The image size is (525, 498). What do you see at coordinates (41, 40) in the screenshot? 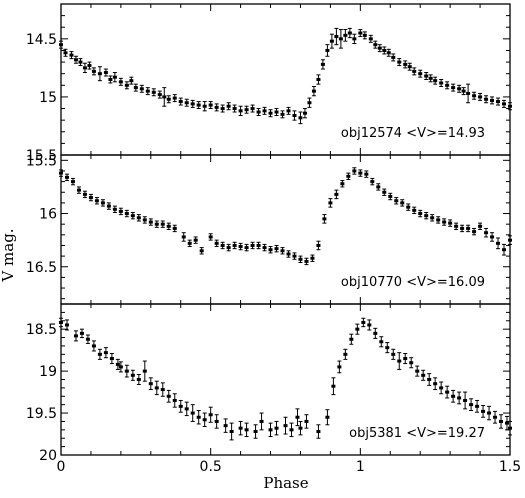
I see `y-tick-label: 14.5` at bounding box center [41, 40].